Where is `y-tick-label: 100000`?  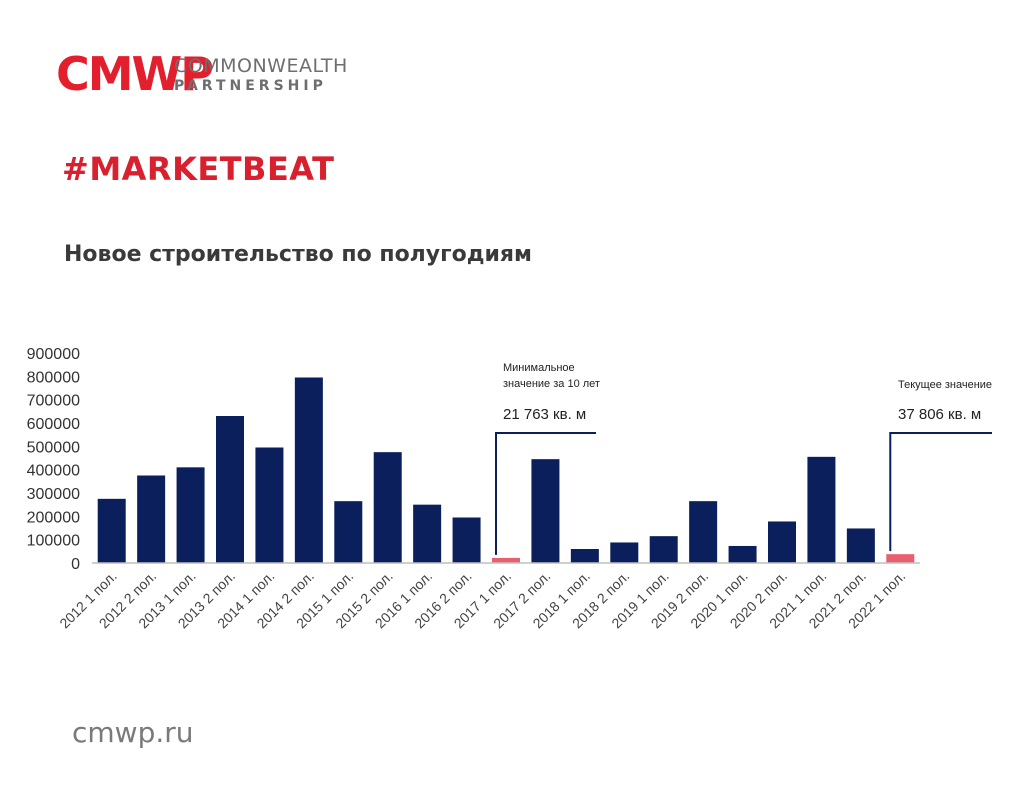 y-tick-label: 100000 is located at coordinates (53, 541).